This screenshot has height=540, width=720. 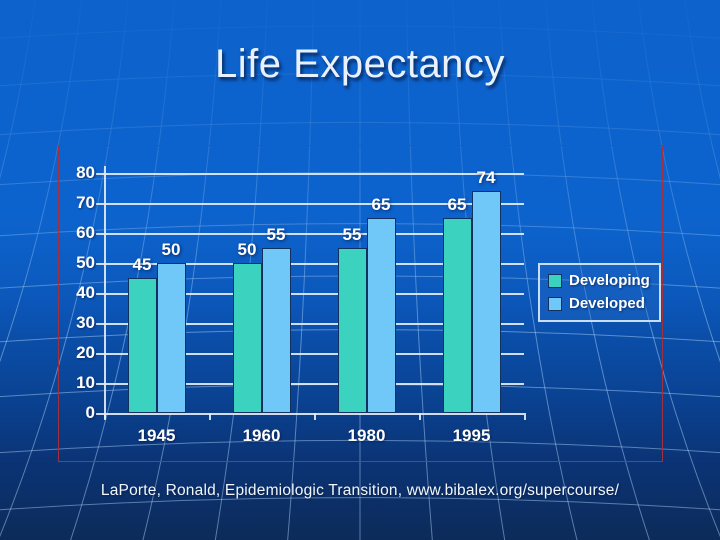 I want to click on bar-value-label: 74, so click(x=486, y=177).